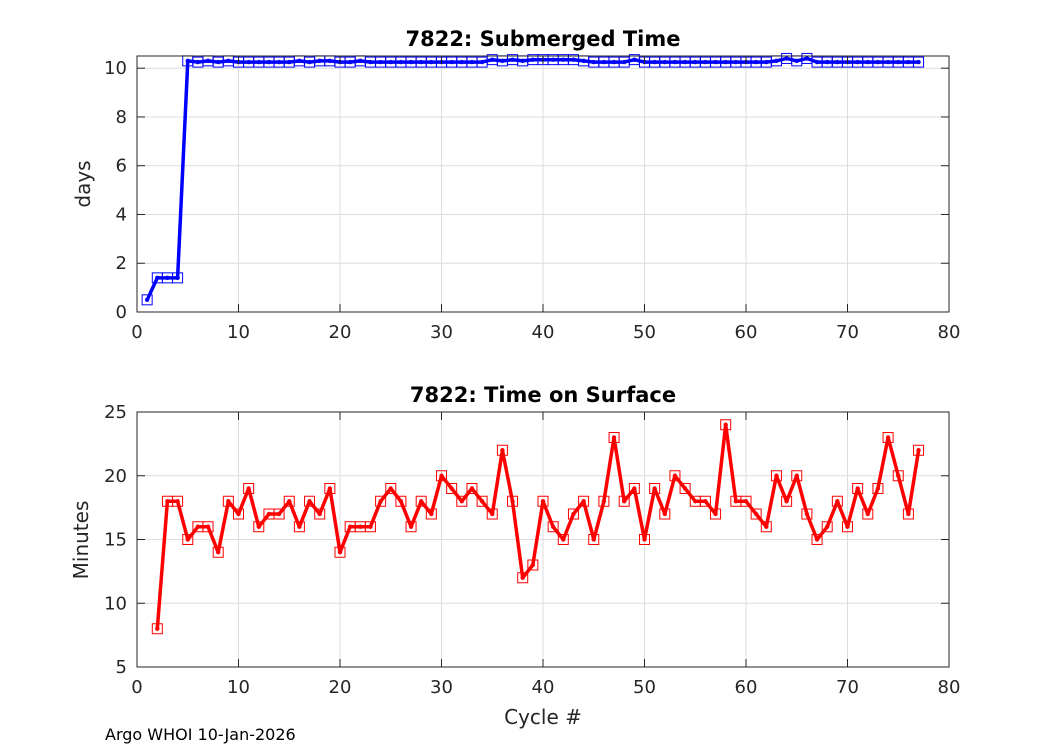 The image size is (1050, 750). What do you see at coordinates (238, 332) in the screenshot?
I see `x-tick-label: 10` at bounding box center [238, 332].